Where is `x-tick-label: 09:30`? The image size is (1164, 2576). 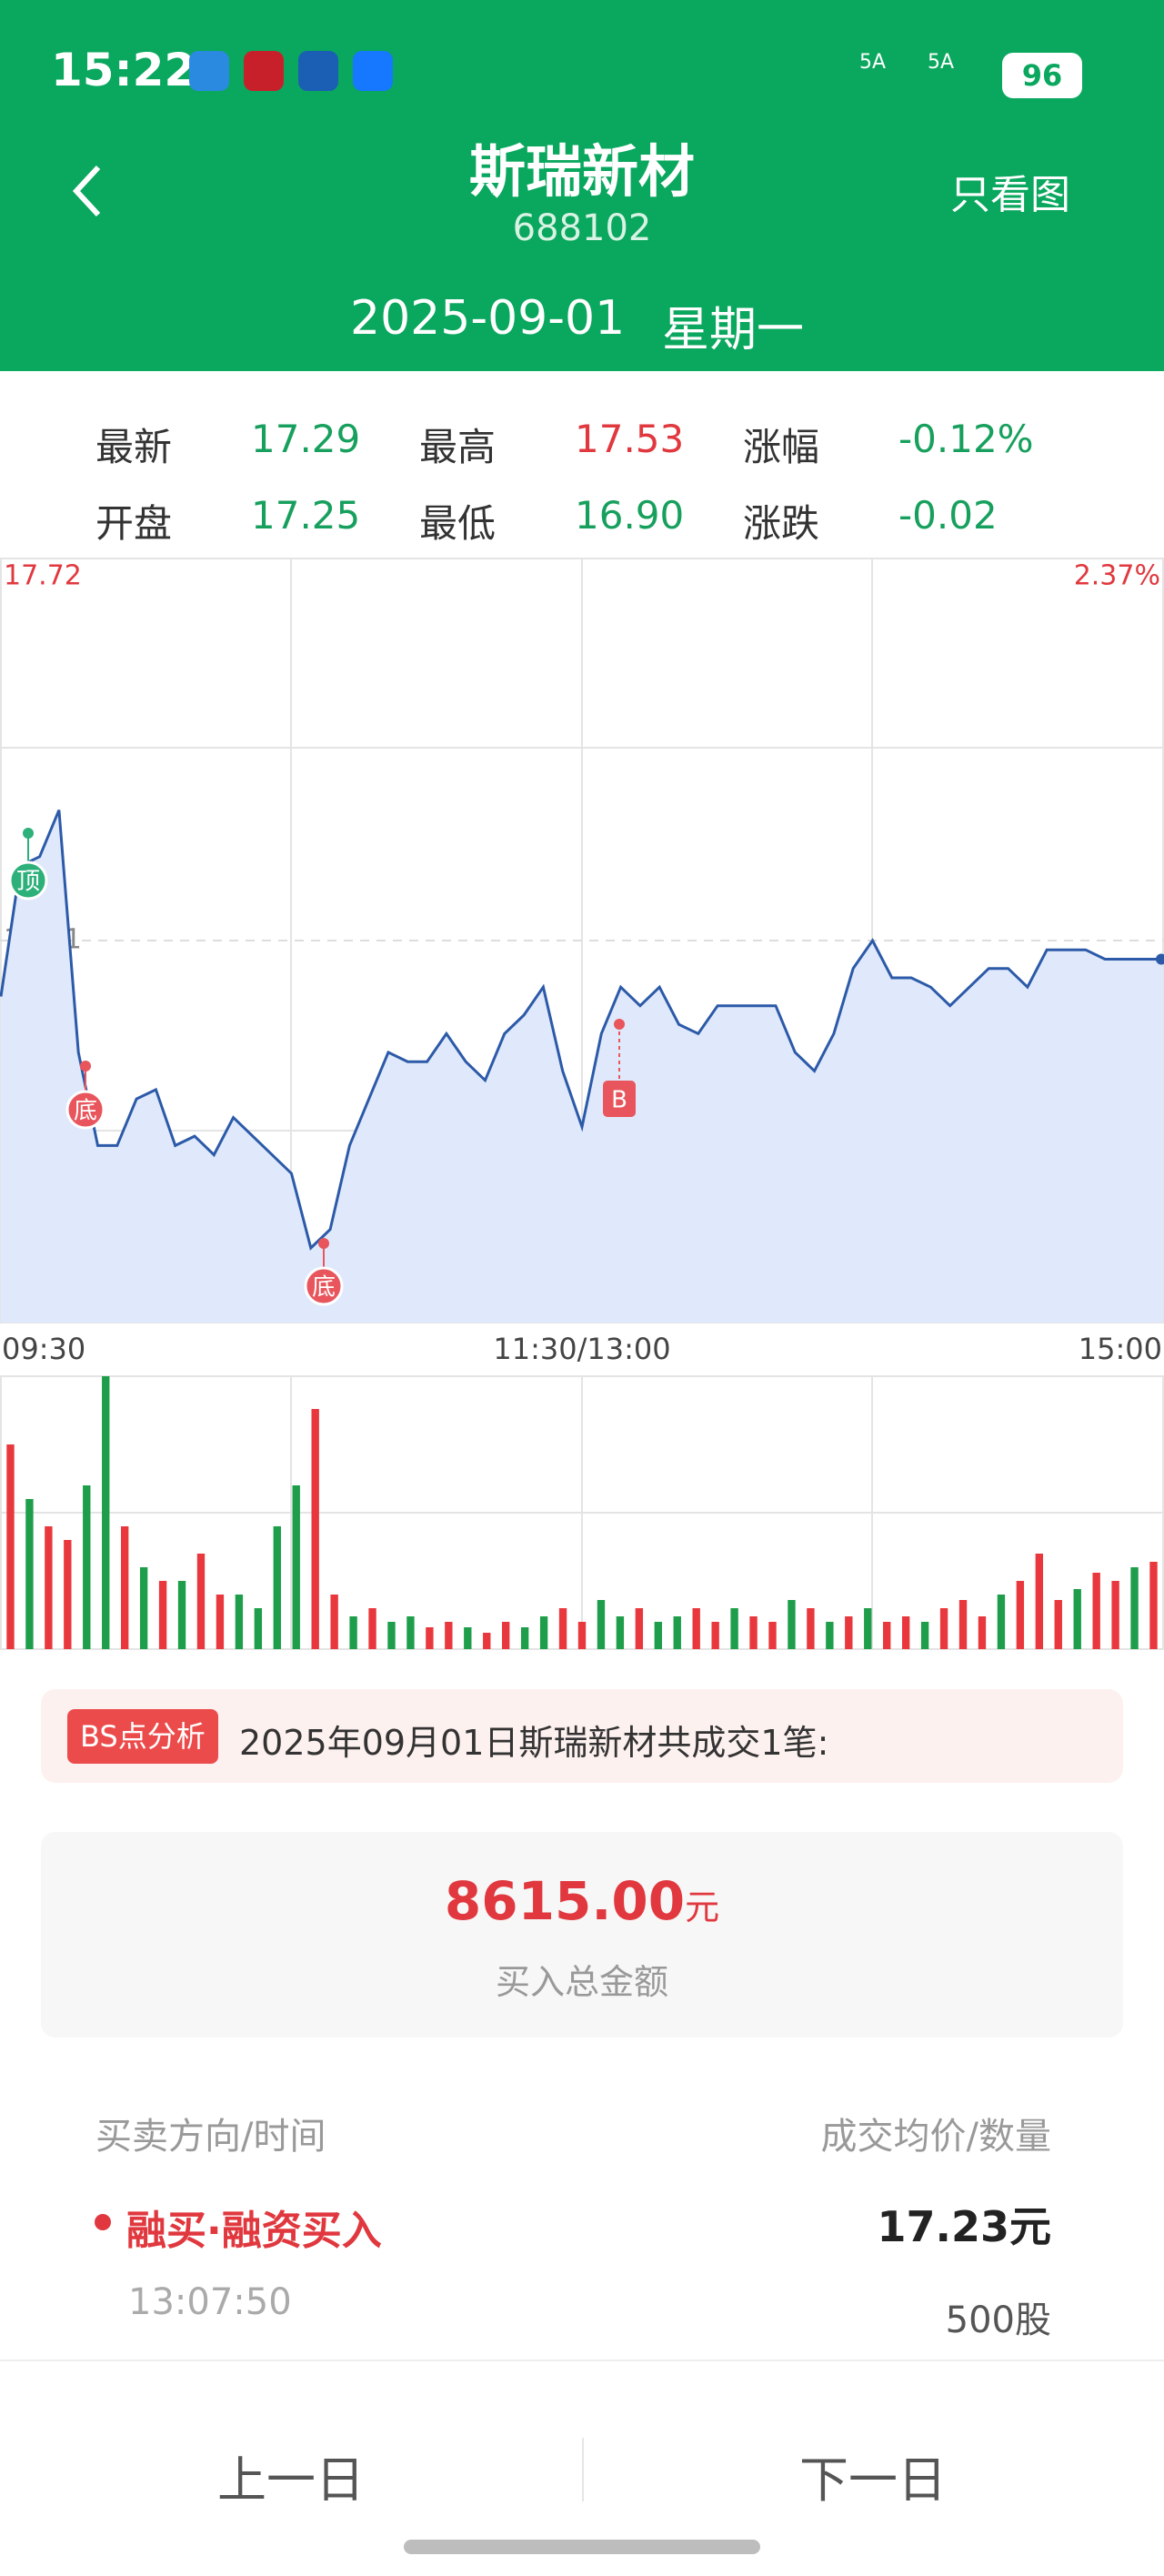
x-tick-label: 09:30 is located at coordinates (43, 1349).